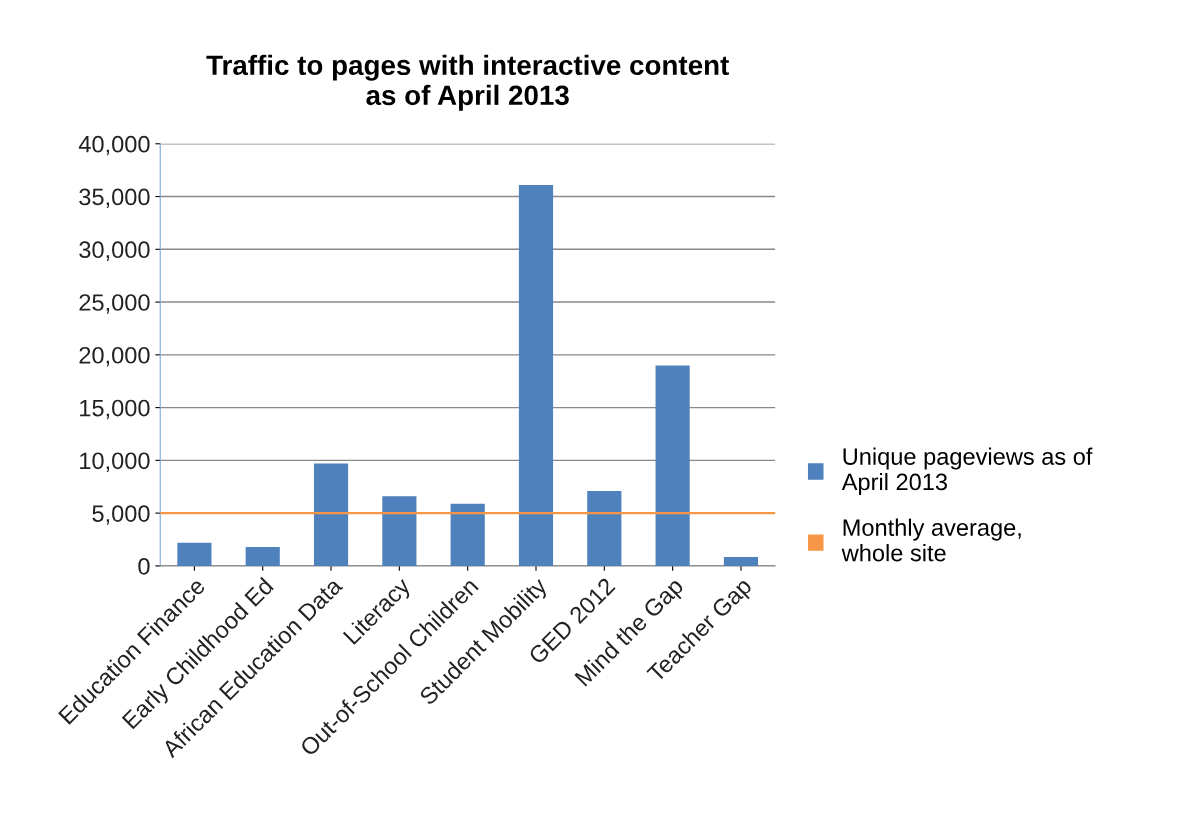 This screenshot has width=1187, height=831. What do you see at coordinates (121, 515) in the screenshot?
I see `y-tick-label: 5,000` at bounding box center [121, 515].